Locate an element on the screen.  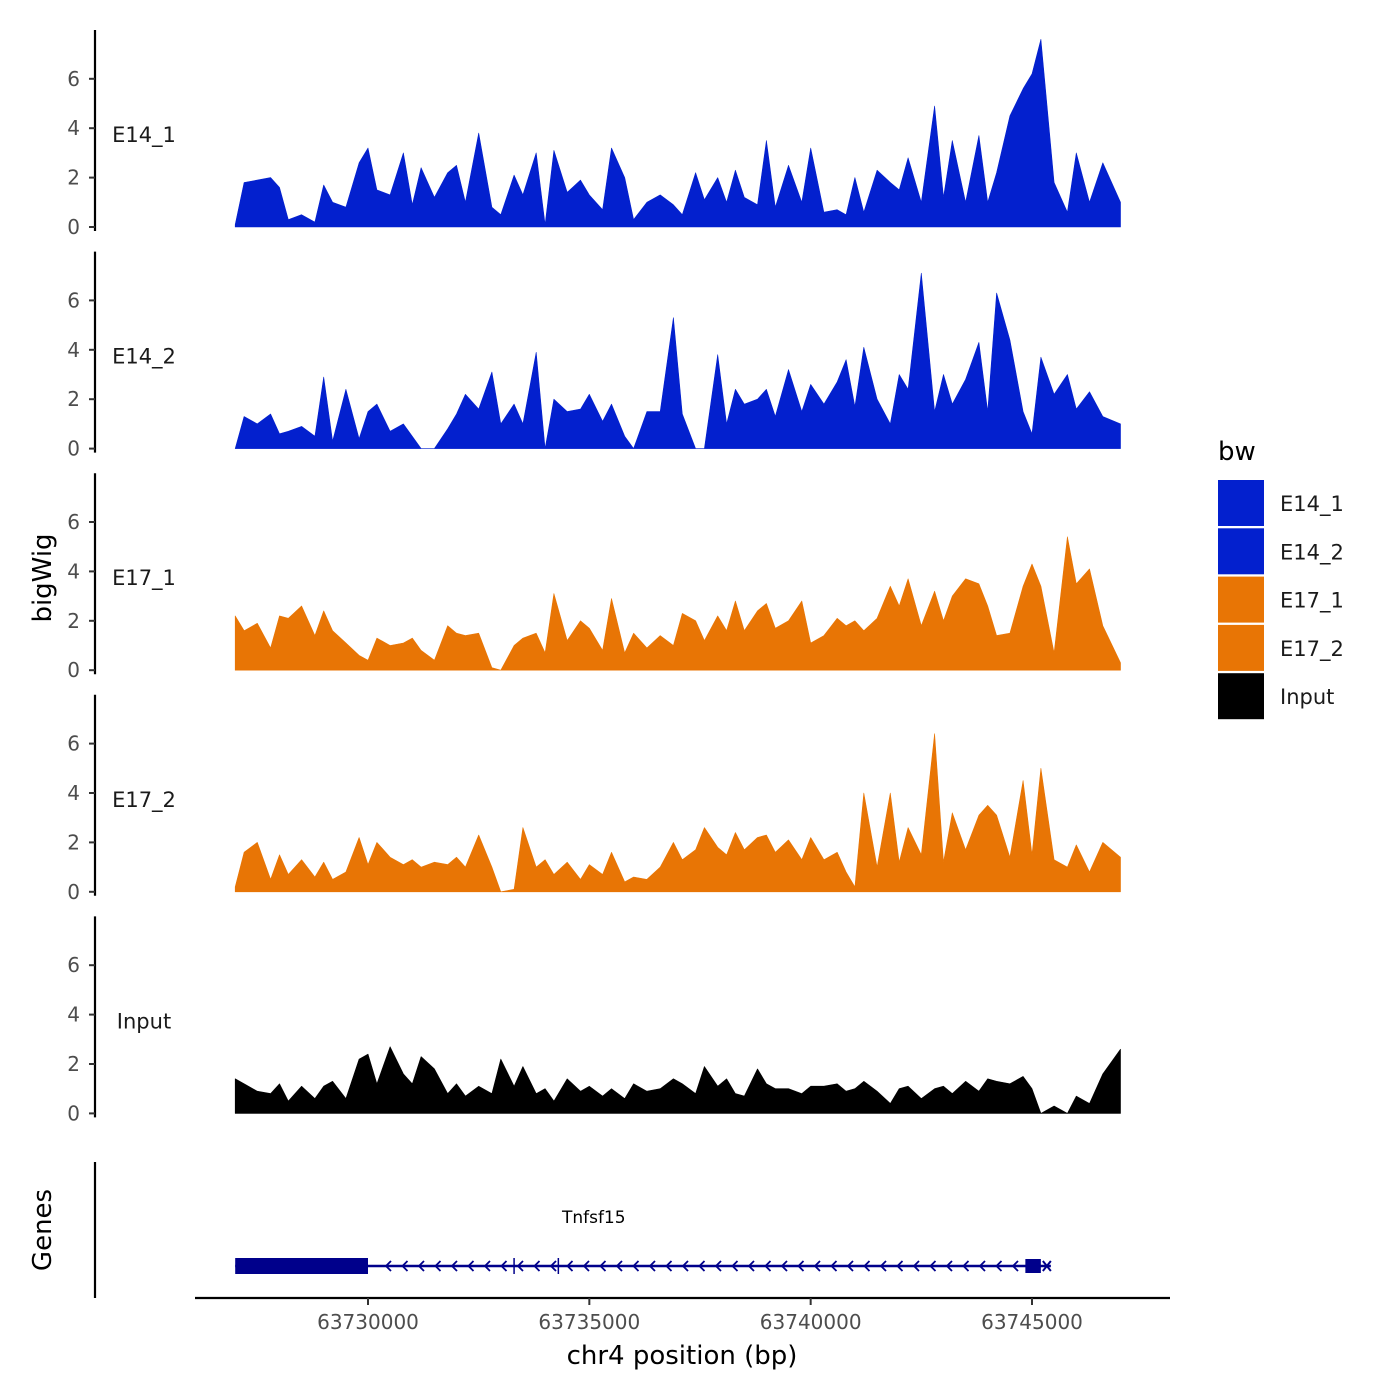
track-label-e17-1: E17_1 is located at coordinates (144, 578).